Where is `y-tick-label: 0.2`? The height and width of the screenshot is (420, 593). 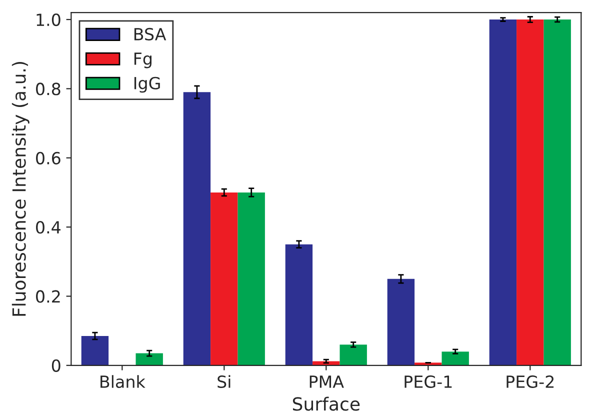
y-tick-label: 0.2 is located at coordinates (48, 296).